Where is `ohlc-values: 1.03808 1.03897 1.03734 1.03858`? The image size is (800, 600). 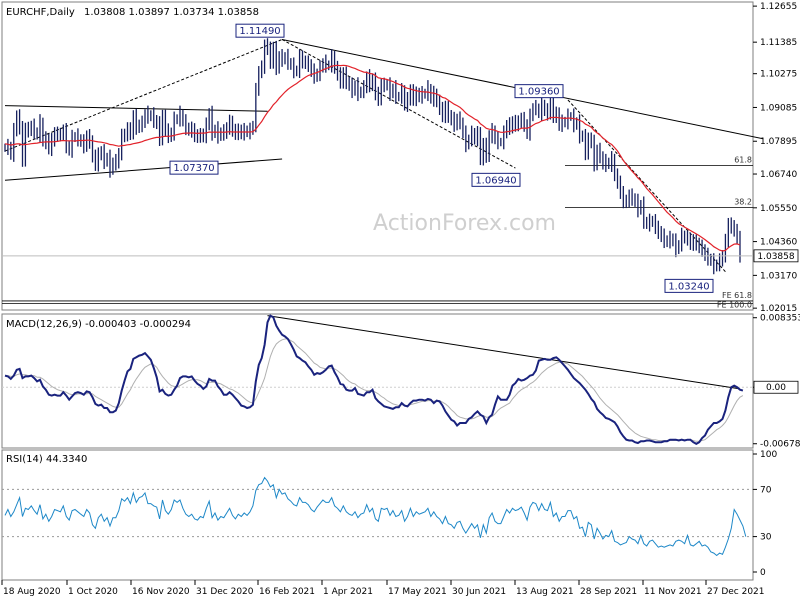 ohlc-values: 1.03808 1.03897 1.03734 1.03858 is located at coordinates (171, 12).